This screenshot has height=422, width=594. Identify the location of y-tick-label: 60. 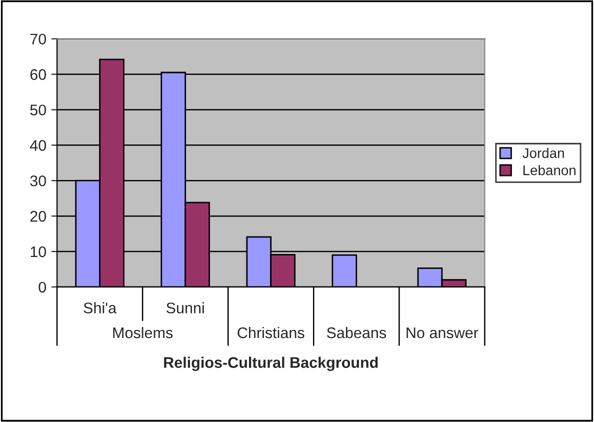
(38, 74).